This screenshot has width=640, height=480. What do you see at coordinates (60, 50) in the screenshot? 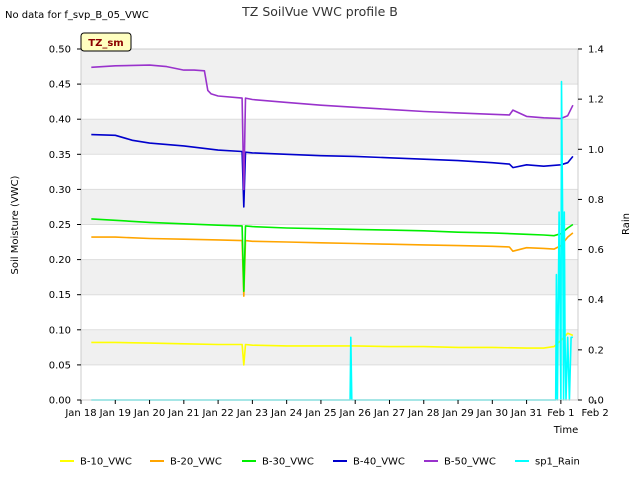
I see `y-tick-label: 0.50` at bounding box center [60, 50].